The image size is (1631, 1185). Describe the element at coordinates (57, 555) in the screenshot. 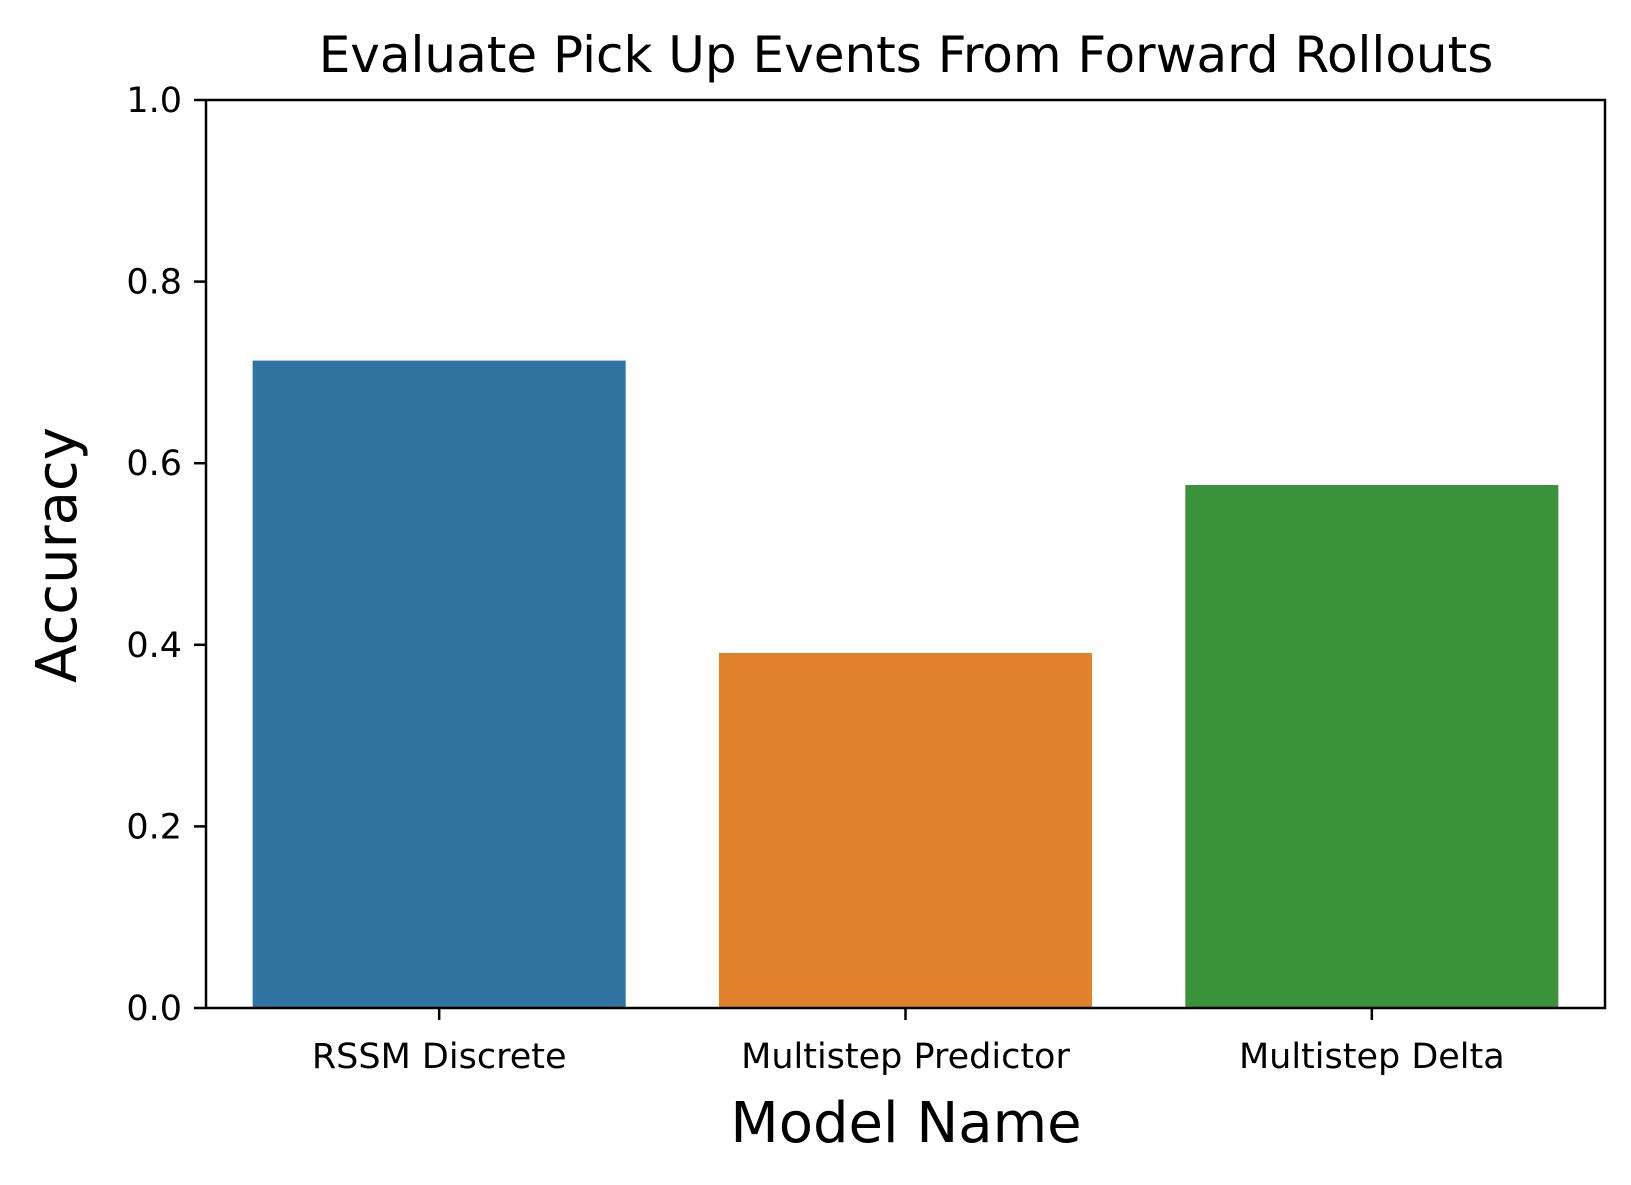

I see `y-axis-label: Accuracy` at that location.